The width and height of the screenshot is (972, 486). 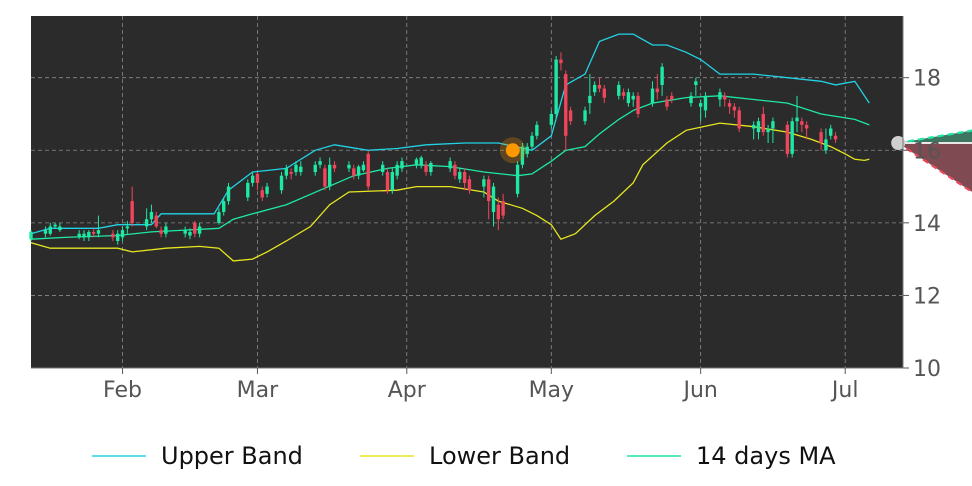 I want to click on signal-marker, so click(x=512, y=150).